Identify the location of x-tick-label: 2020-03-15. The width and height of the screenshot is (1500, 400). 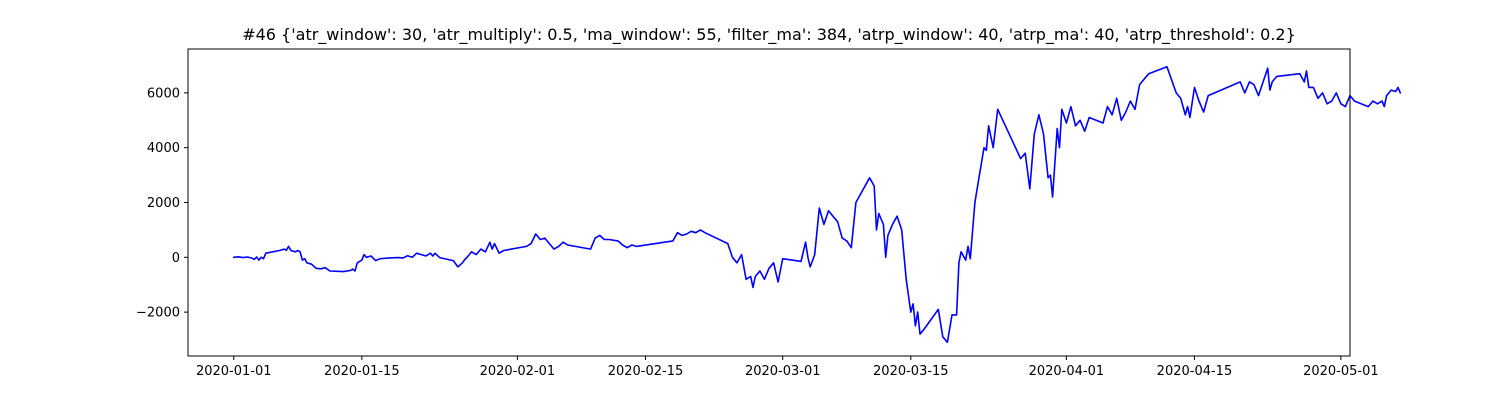
(911, 371).